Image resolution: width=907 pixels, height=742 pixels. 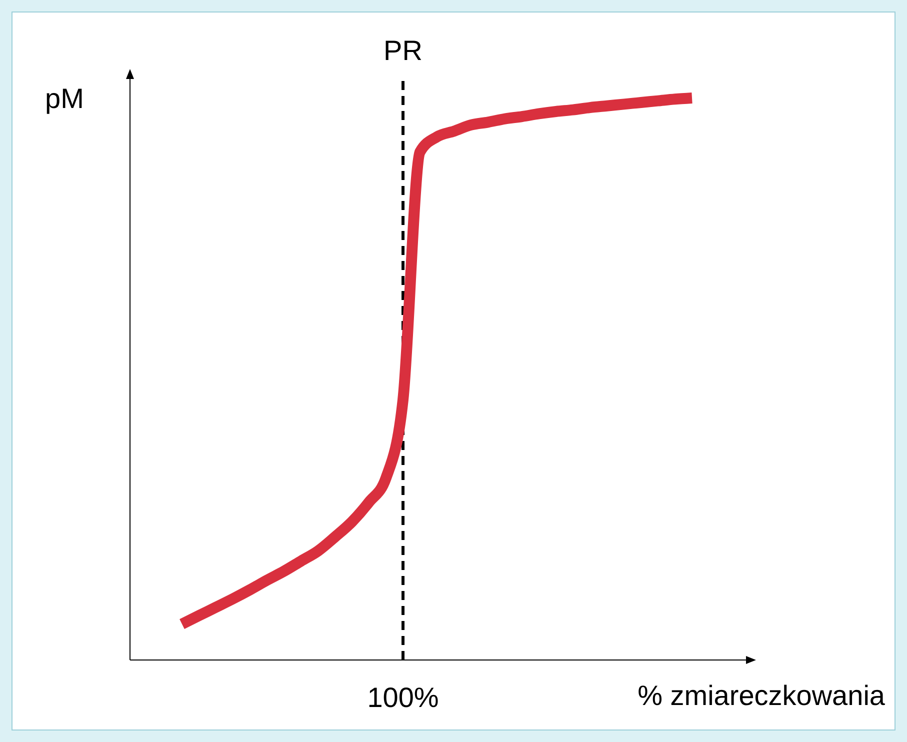 What do you see at coordinates (64, 98) in the screenshot?
I see `y-axis-title: pM` at bounding box center [64, 98].